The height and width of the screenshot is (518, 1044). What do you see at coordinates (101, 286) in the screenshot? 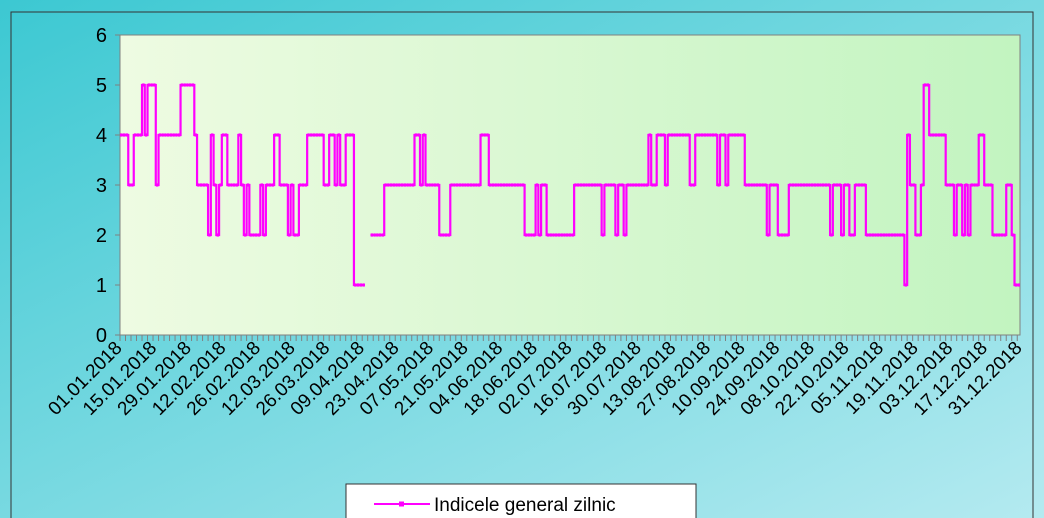
I see `y-tick-label: 1` at bounding box center [101, 286].